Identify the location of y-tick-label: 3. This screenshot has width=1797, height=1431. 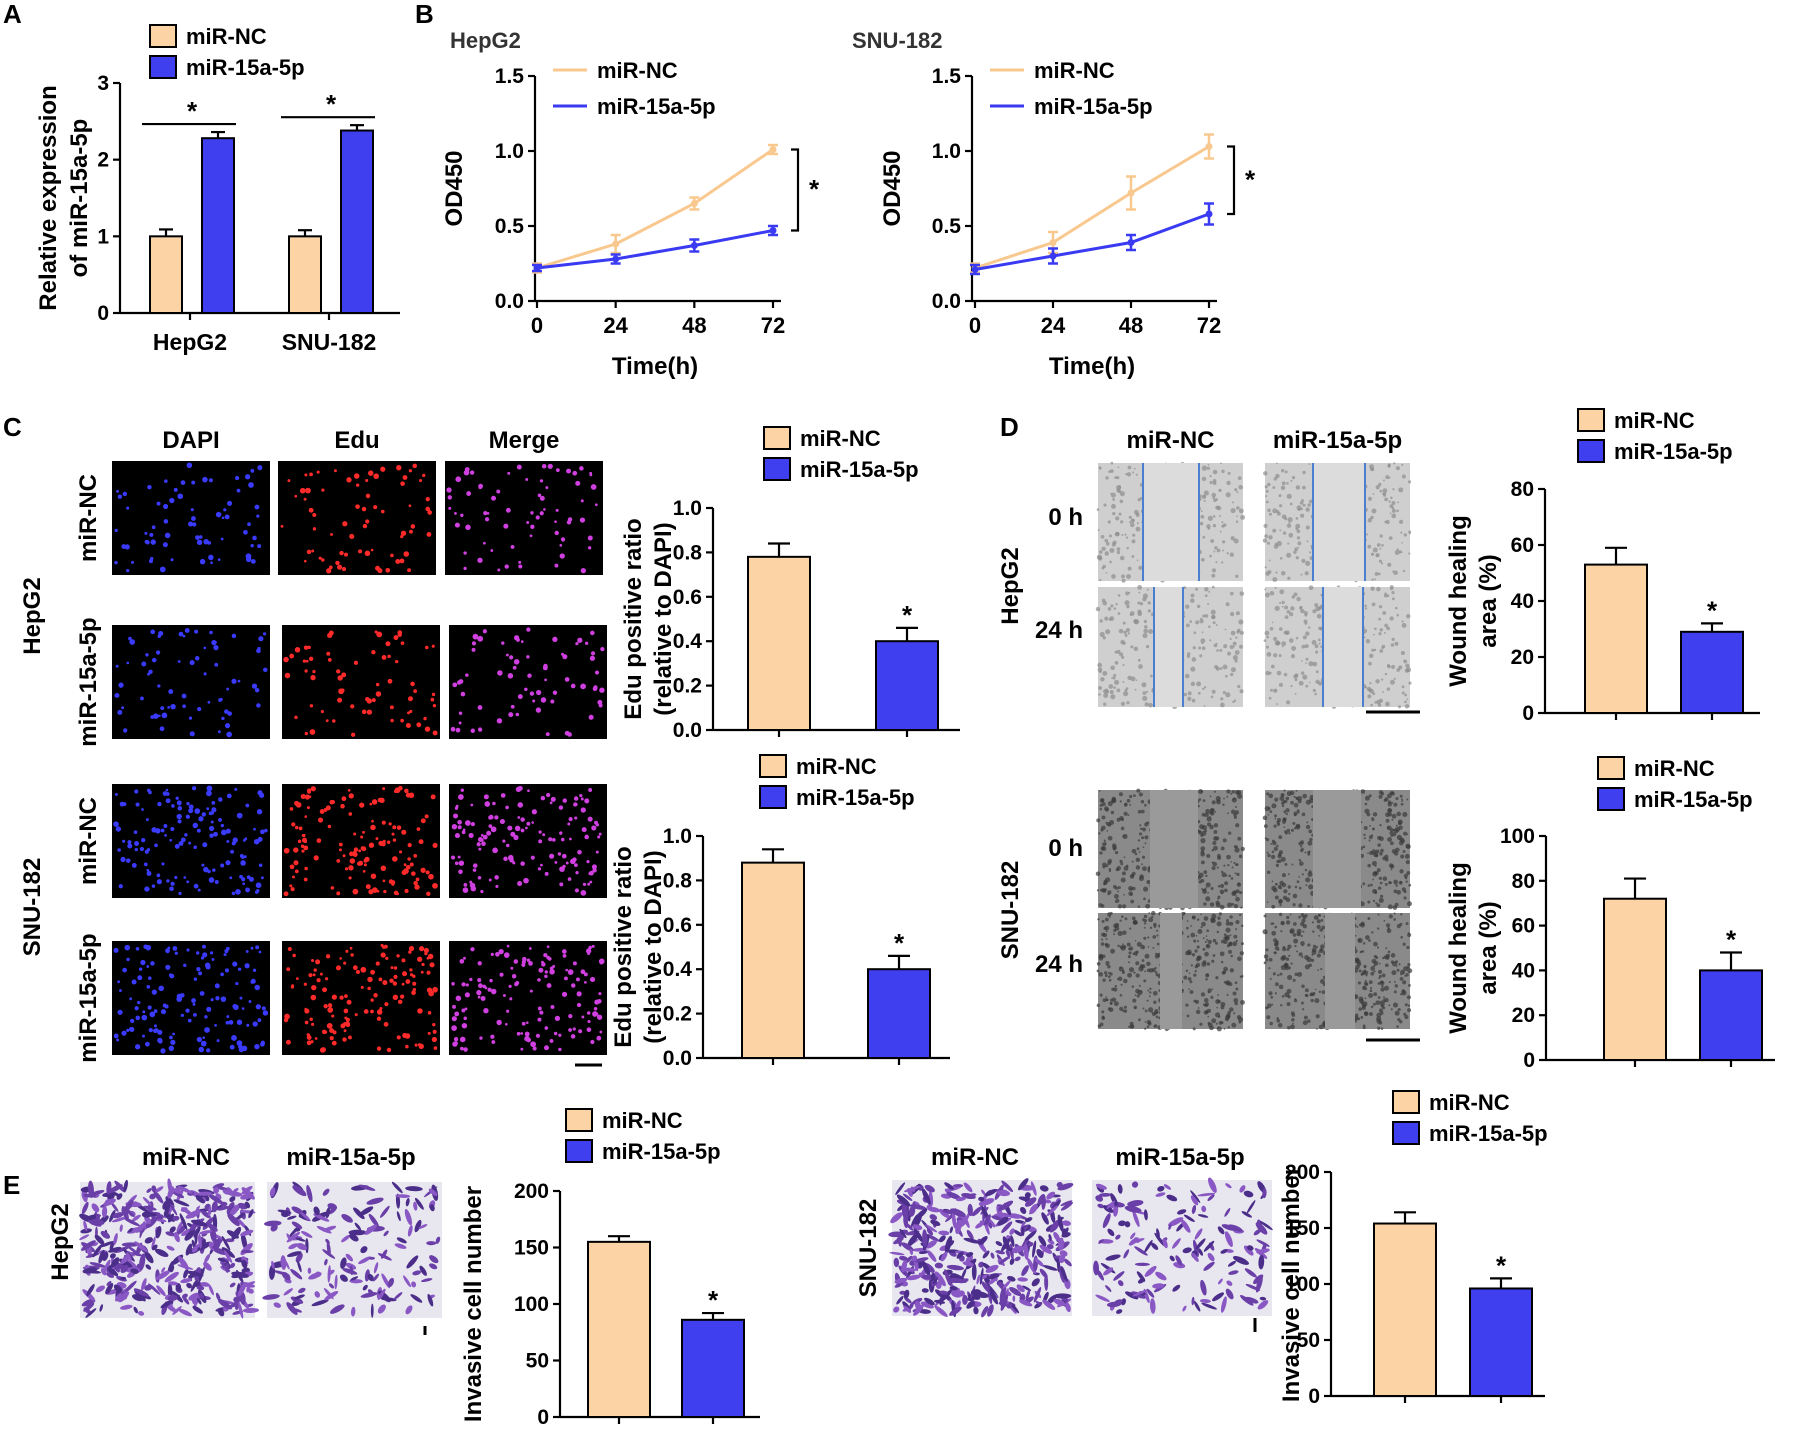
(103, 83).